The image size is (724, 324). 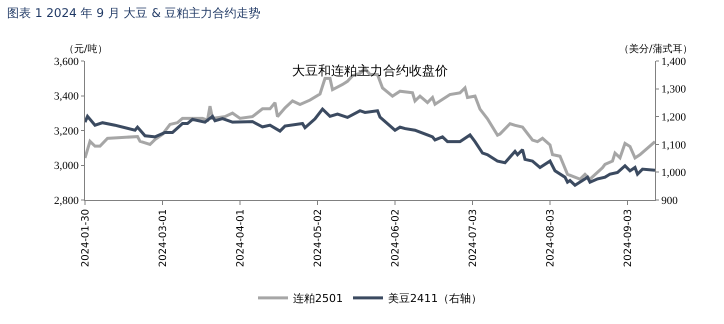 What do you see at coordinates (67, 131) in the screenshot?
I see `y-tick-label: 3,200` at bounding box center [67, 131].